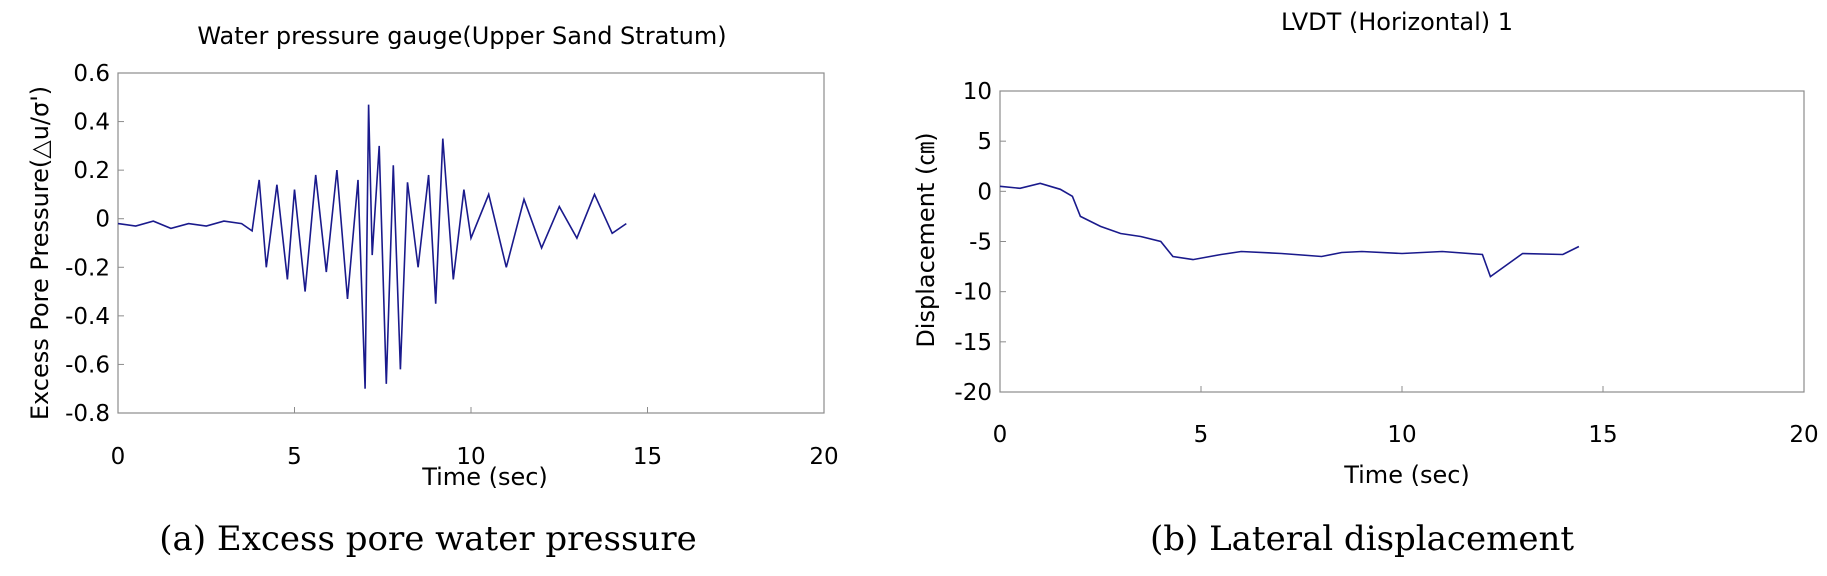 This screenshot has width=1827, height=576. Describe the element at coordinates (647, 457) in the screenshot. I see `a-x-tick-label: 15` at that location.